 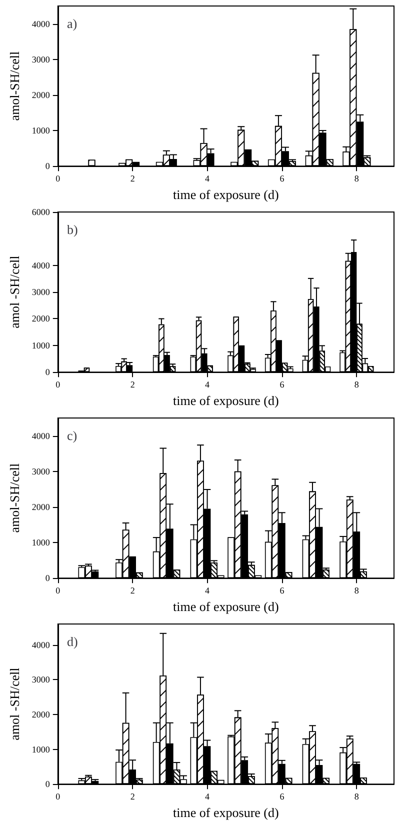 What do you see at coordinates (72, 435) in the screenshot?
I see `text: c)` at bounding box center [72, 435].